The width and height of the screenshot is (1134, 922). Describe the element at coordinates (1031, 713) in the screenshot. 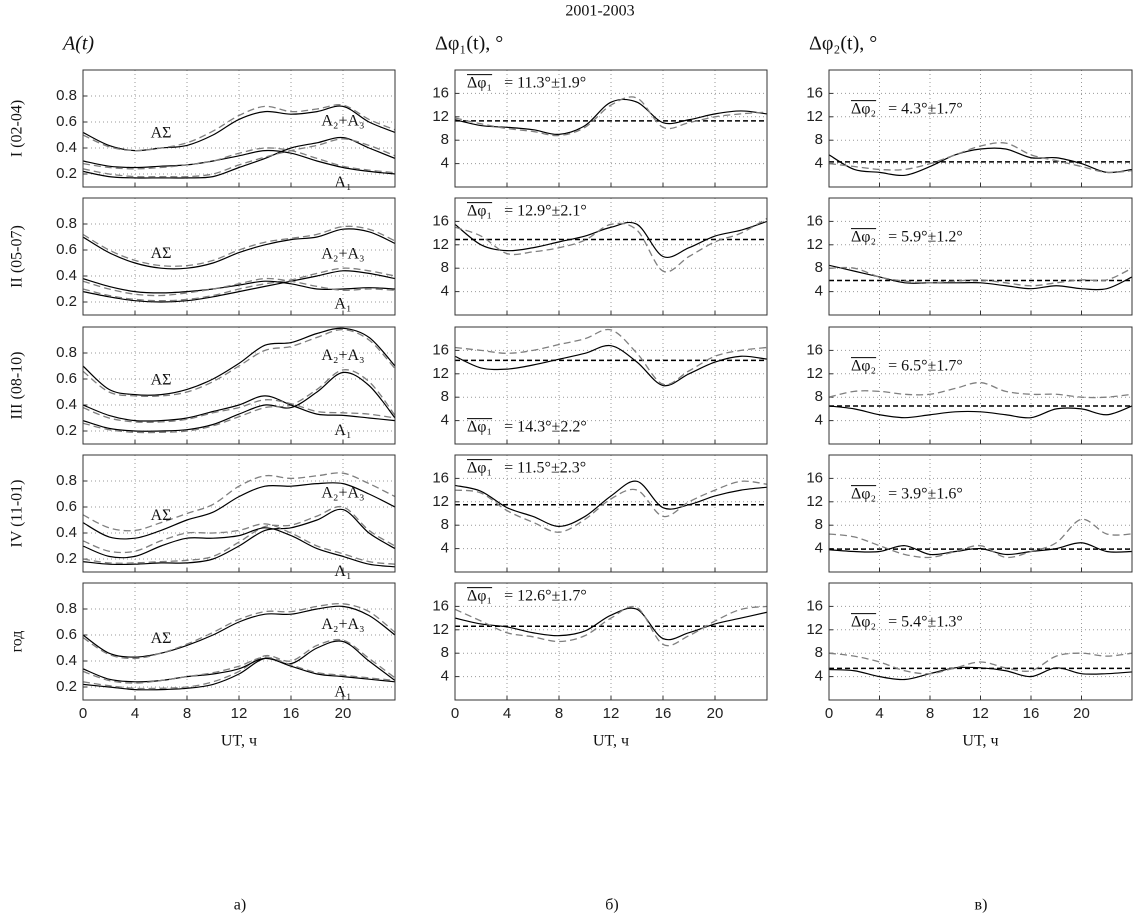

I see `x-tick-label: 16` at that location.